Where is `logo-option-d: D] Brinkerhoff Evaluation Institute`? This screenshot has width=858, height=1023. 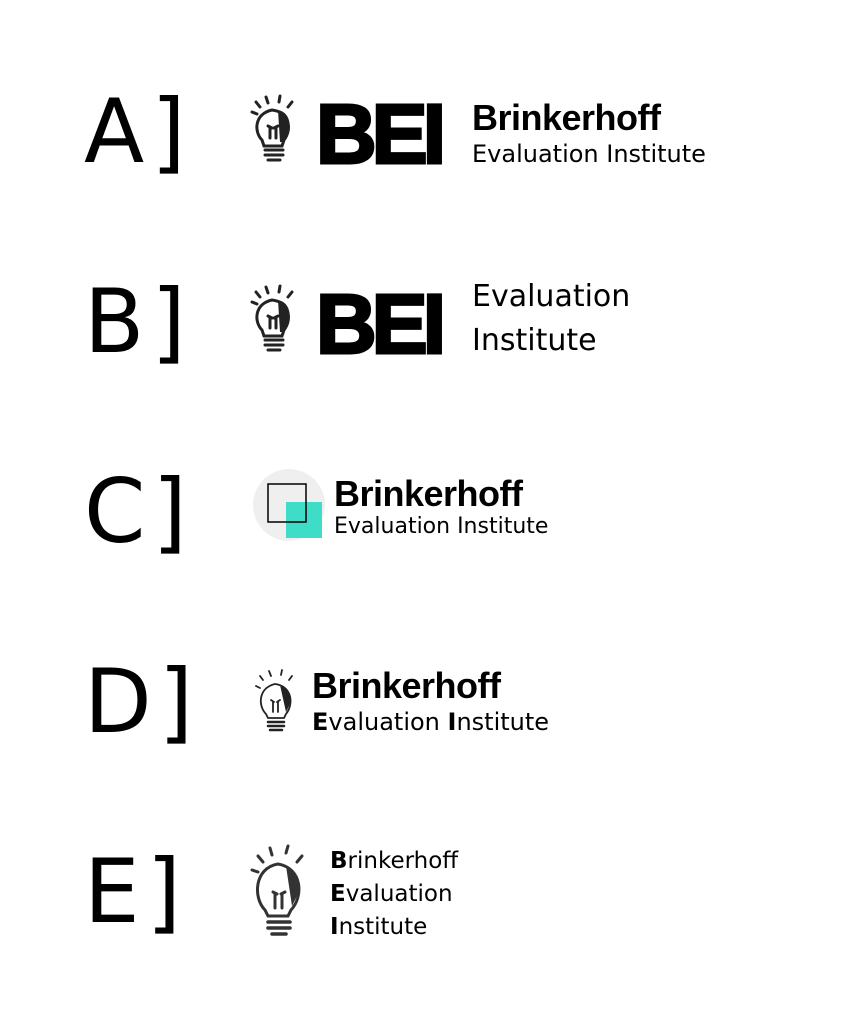
logo-option-d: D] Brinkerhoff Evaluation Institute is located at coordinates (429, 703).